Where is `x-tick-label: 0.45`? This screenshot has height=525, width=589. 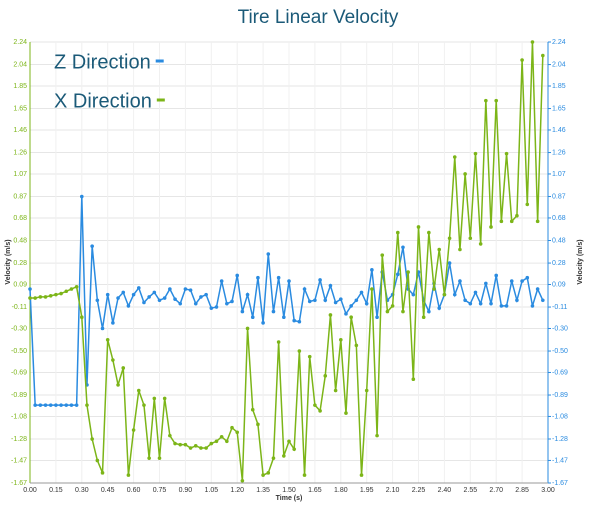 x-tick-label: 0.45 is located at coordinates (108, 490).